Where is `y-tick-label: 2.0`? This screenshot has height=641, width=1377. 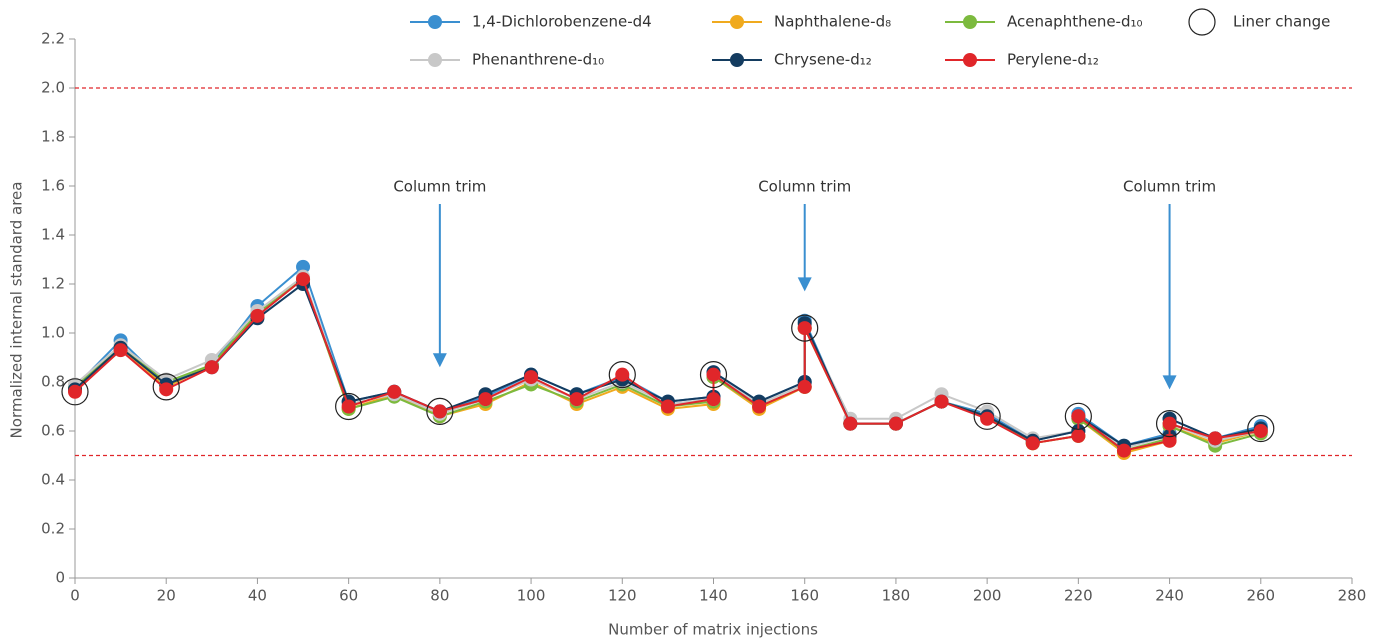 y-tick-label: 2.0 is located at coordinates (53, 88).